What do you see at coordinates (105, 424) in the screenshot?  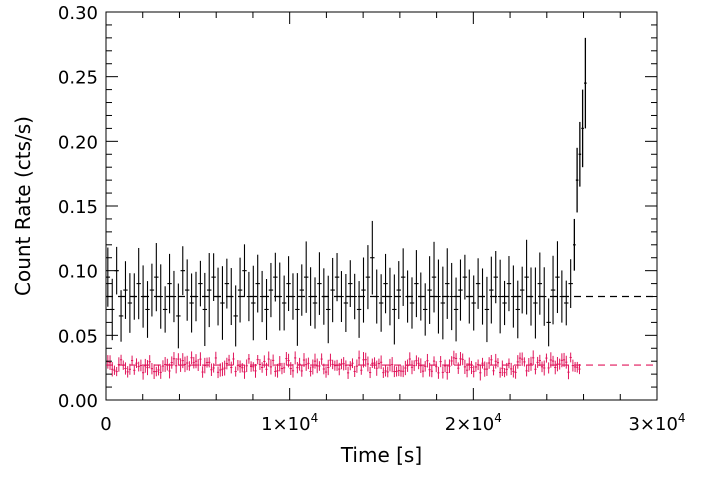 I see `x-tick-label: 0` at bounding box center [105, 424].